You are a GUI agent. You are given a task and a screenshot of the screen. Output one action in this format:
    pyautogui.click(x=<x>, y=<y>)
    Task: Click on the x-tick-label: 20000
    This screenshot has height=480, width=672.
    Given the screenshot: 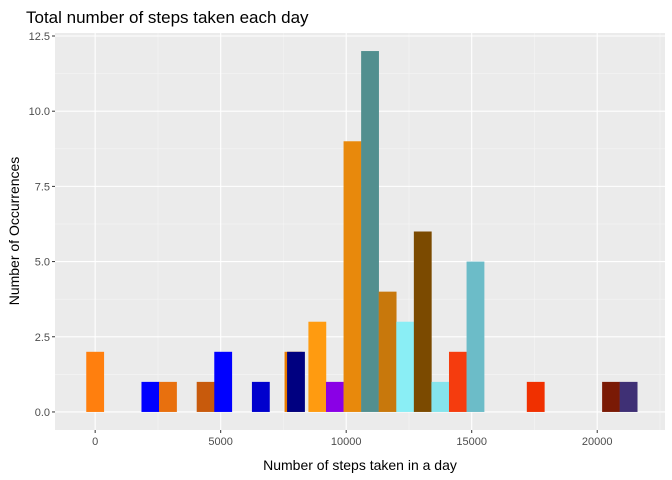 What is the action you would take?
    pyautogui.click(x=597, y=442)
    